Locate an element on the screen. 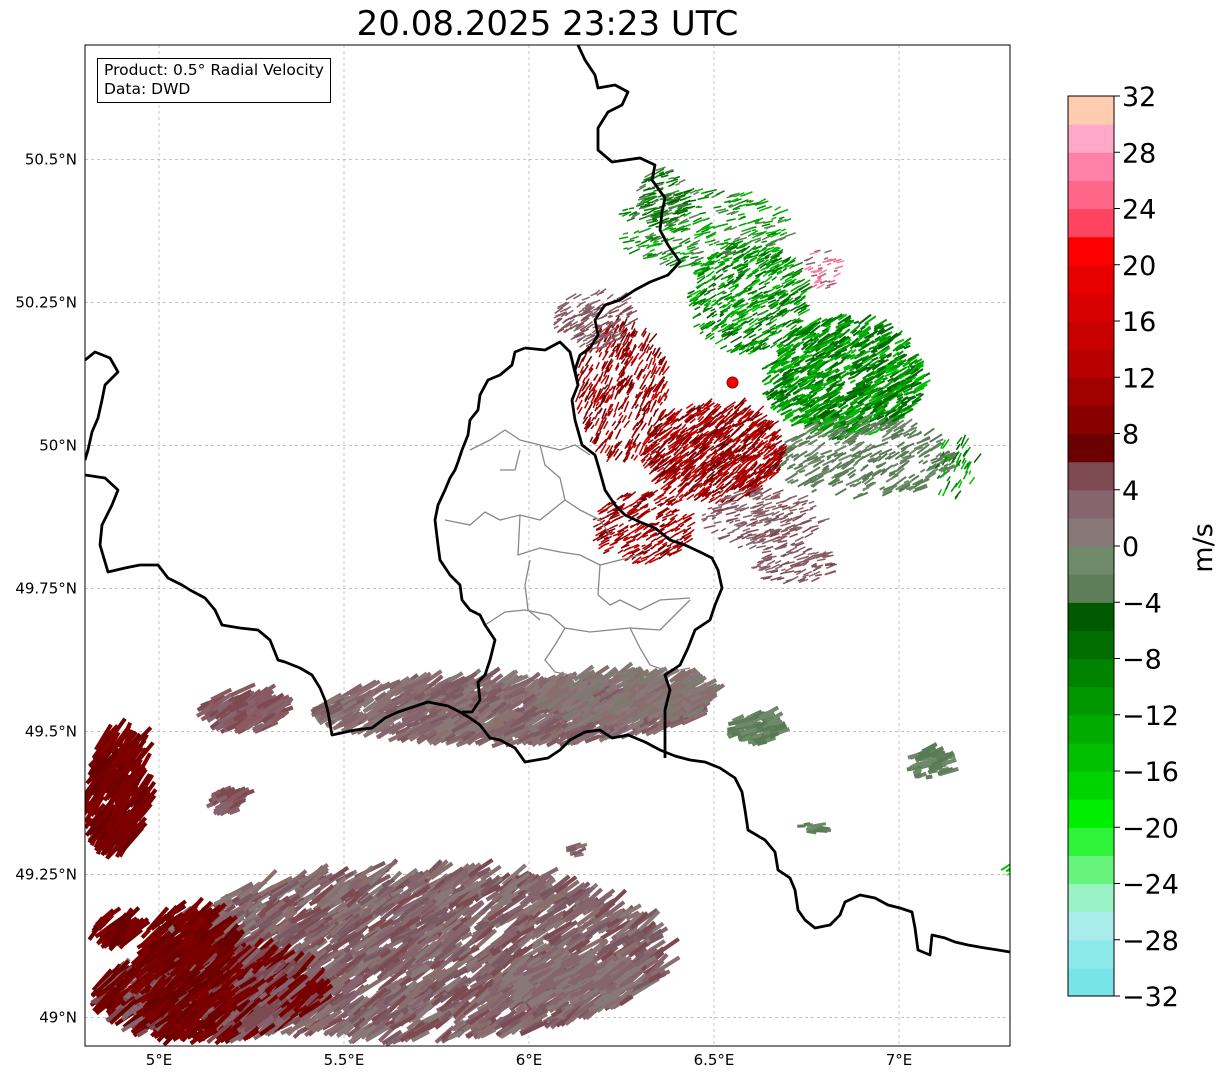  data-source-label: Data: DWD is located at coordinates (147, 89).